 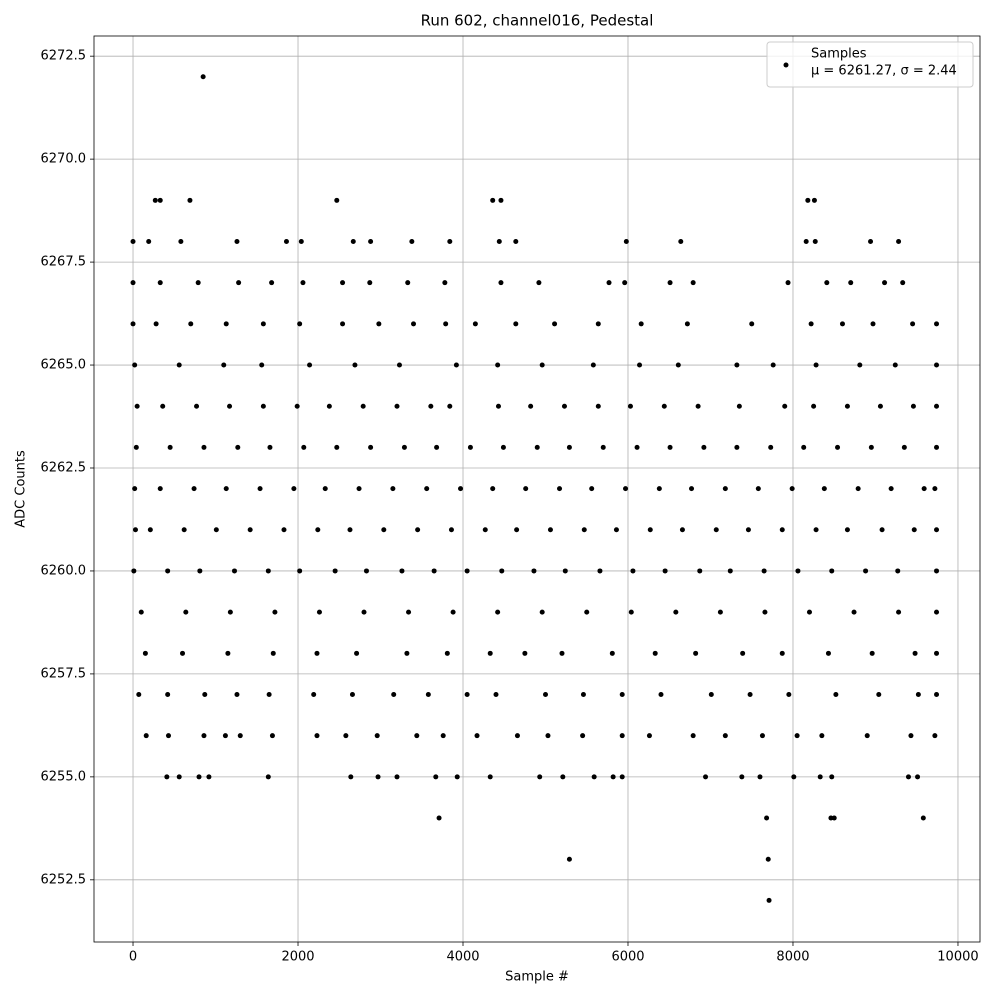 What do you see at coordinates (462, 957) in the screenshot?
I see `x-tick-label: 4000` at bounding box center [462, 957].